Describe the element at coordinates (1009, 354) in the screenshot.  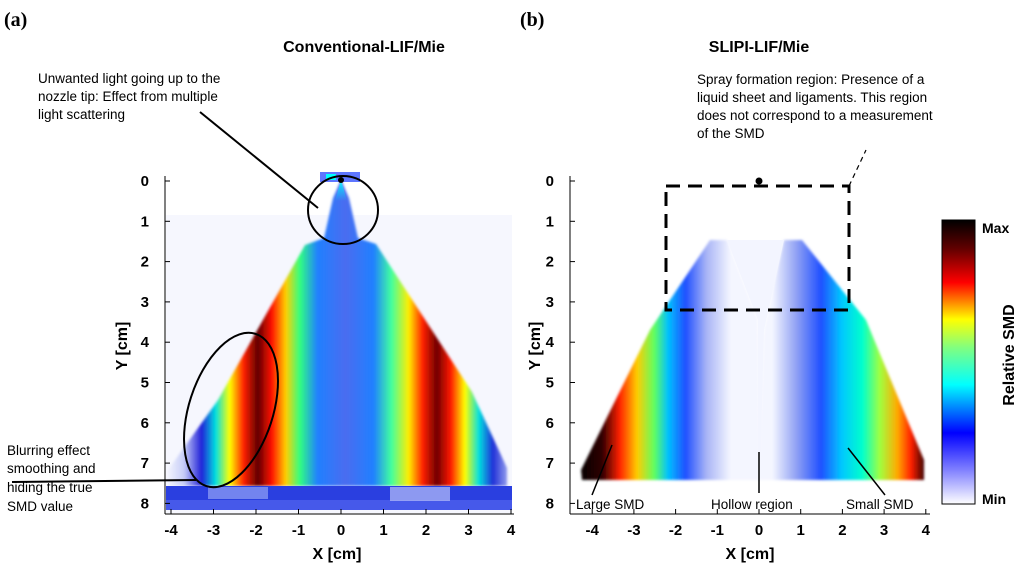
I see `colorbar-title: Relative SMD` at that location.